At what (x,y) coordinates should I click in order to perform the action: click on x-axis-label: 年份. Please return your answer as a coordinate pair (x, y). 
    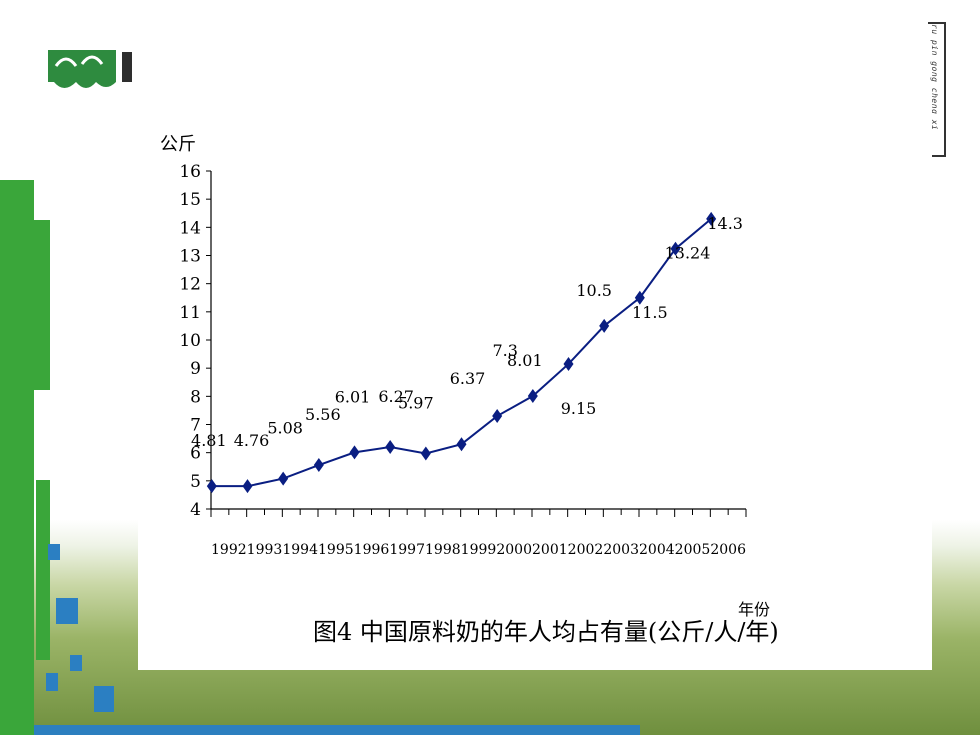
    Looking at the image, I should click on (754, 609).